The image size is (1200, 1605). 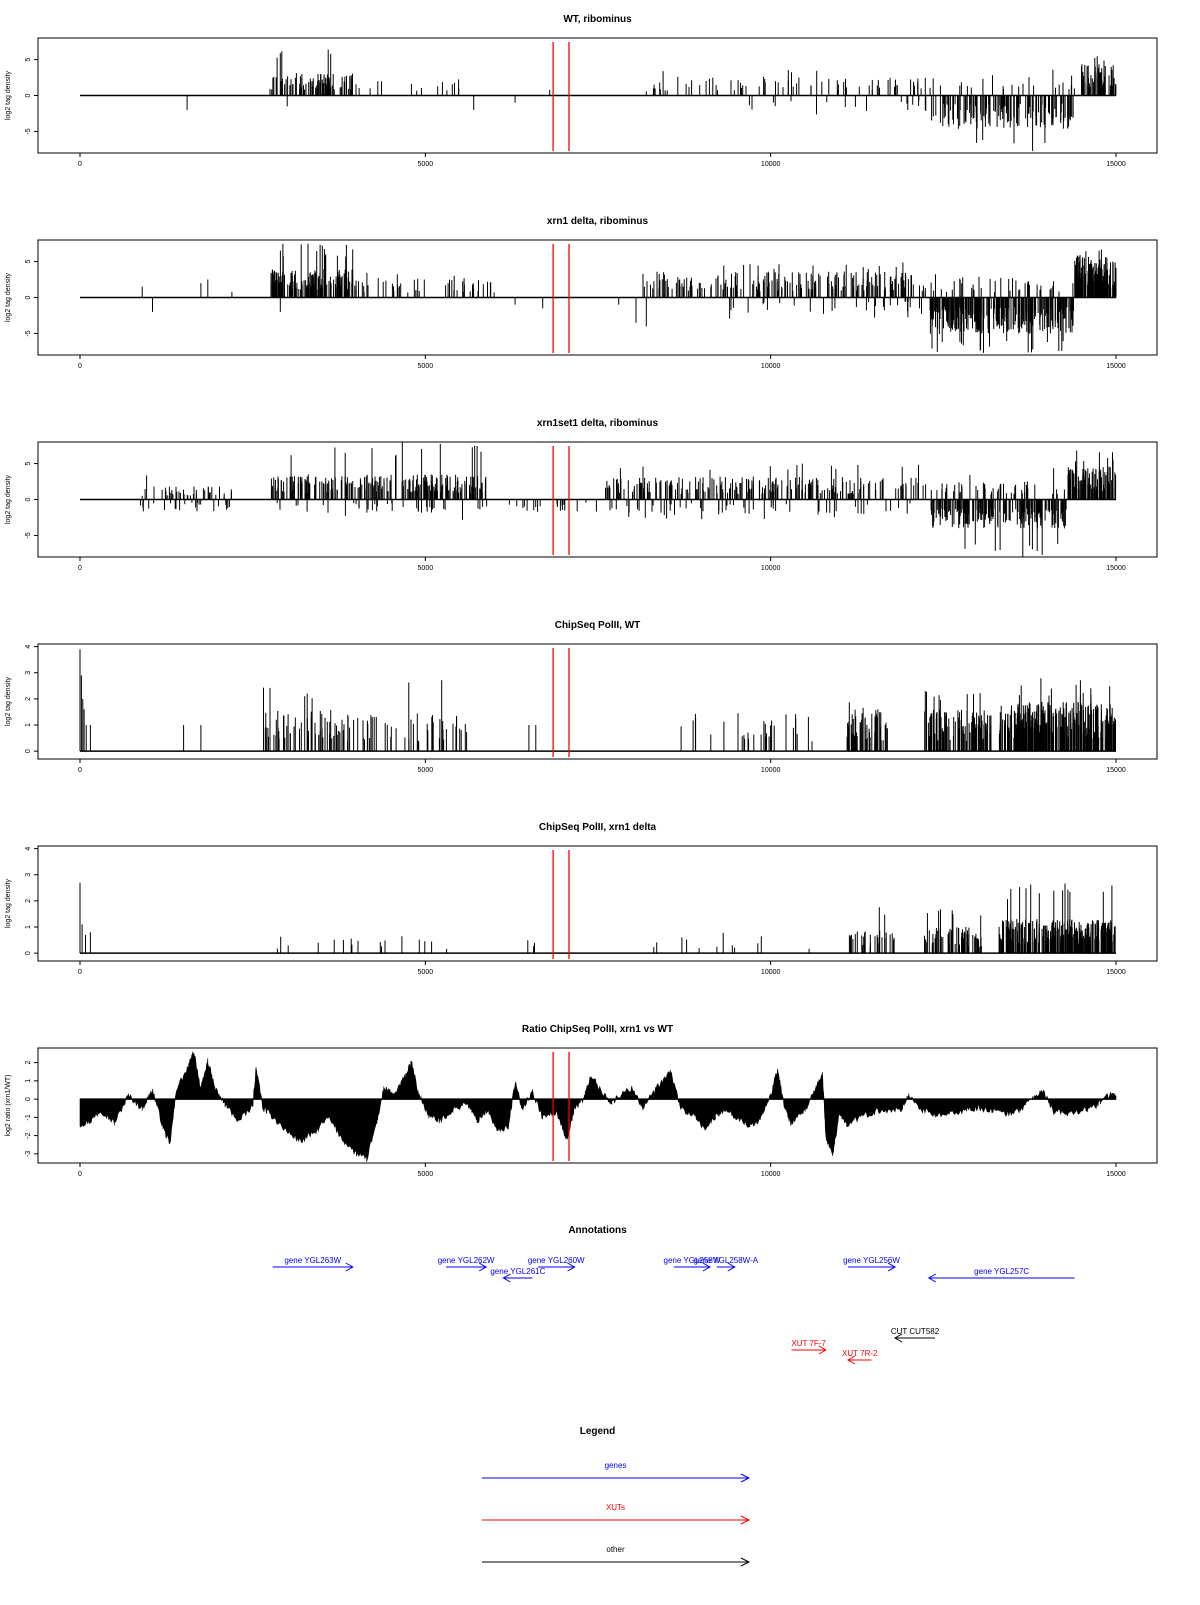 I want to click on panel-title: xrn1 delta, ribominus, so click(x=598, y=221).